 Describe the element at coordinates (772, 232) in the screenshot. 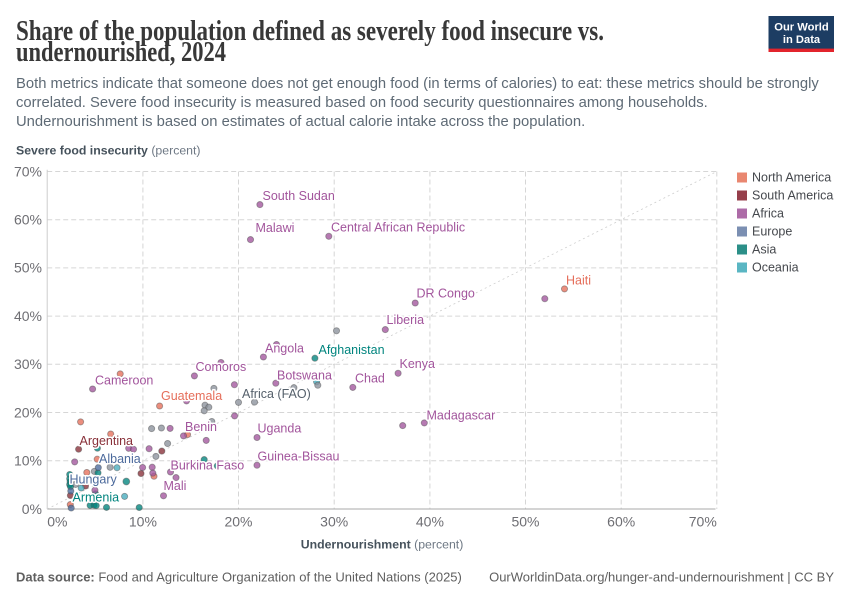

I see `svg-text: Europe` at that location.